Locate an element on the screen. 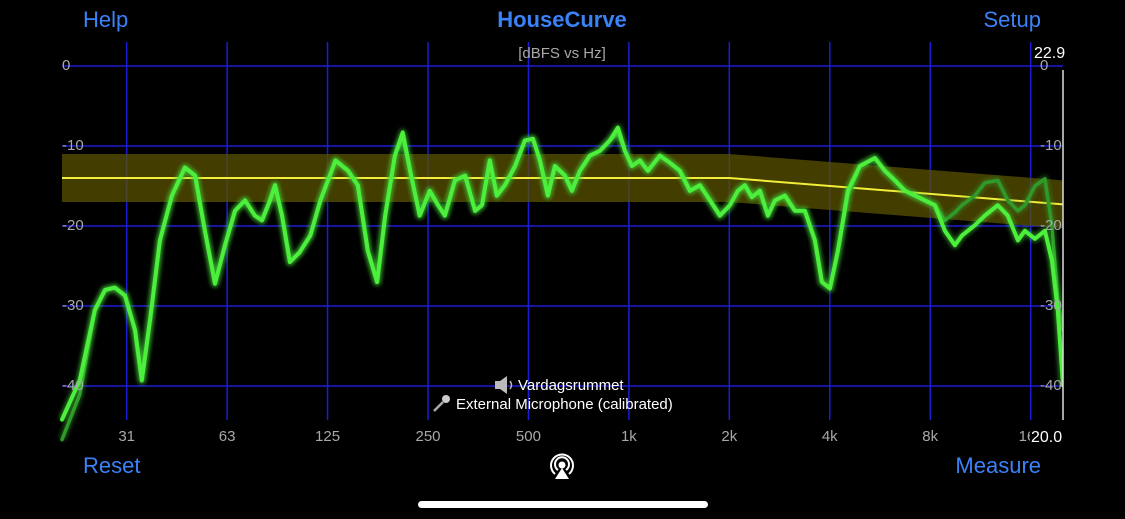 The image size is (1125, 519). y-tick-label: -30 is located at coordinates (73, 305).